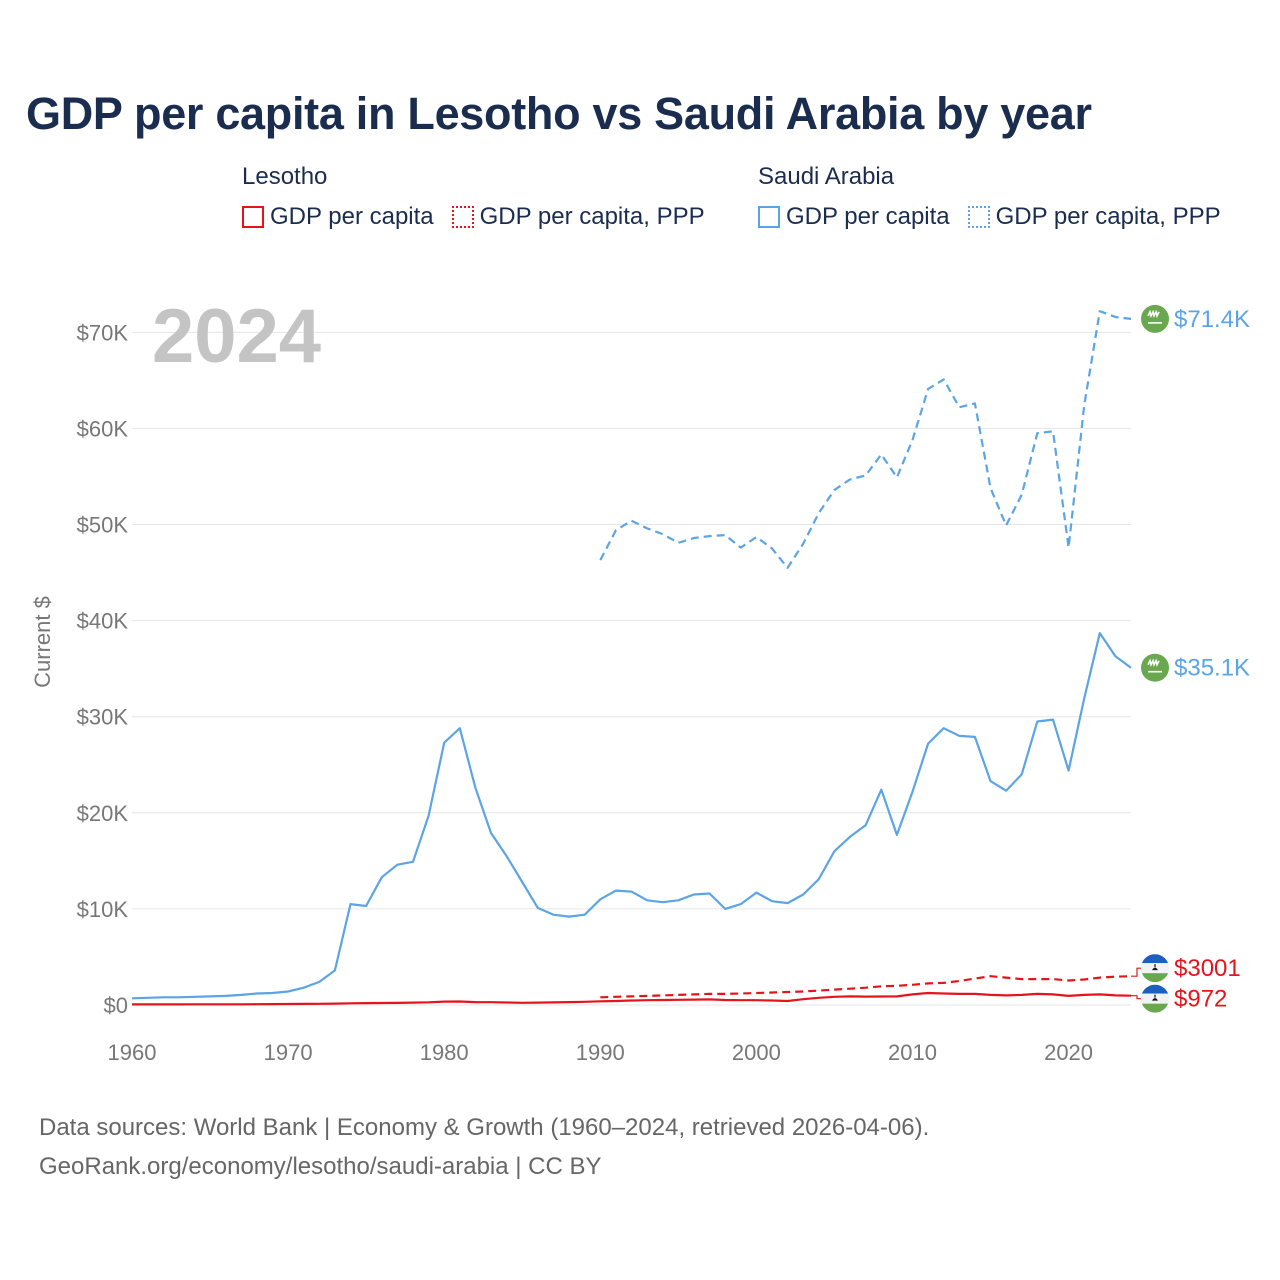 The width and height of the screenshot is (1280, 1280). I want to click on x-tick-label: 1960, so click(132, 1052).